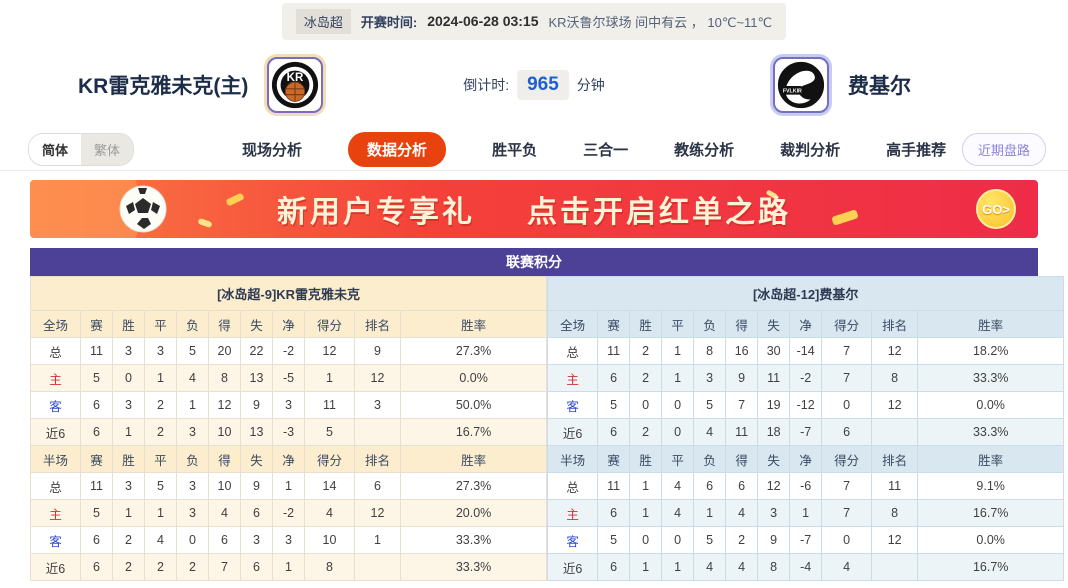 The height and width of the screenshot is (588, 1068). What do you see at coordinates (534, 212) in the screenshot?
I see `banner-text: 新用户专享礼 点击开启红单之路` at bounding box center [534, 212].